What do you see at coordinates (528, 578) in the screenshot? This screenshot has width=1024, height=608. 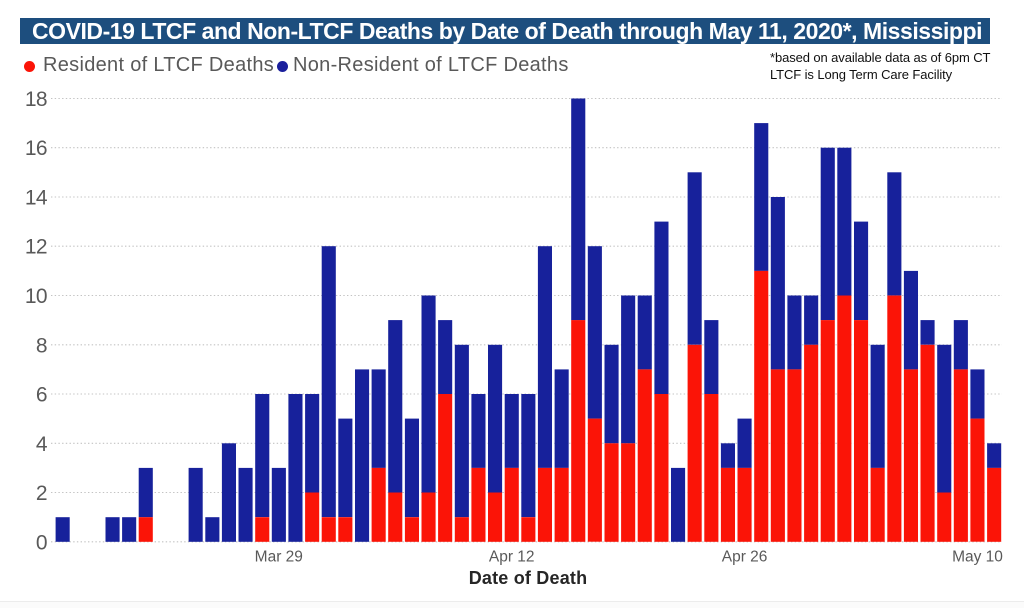 I see `svg-text: Date of Death` at bounding box center [528, 578].